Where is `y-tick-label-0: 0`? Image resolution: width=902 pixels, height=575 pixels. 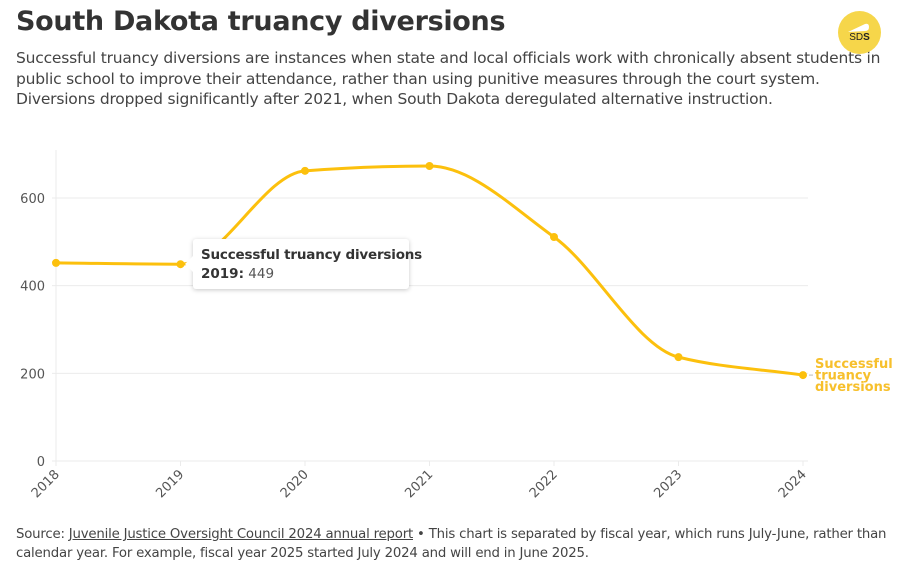
y-tick-label-0: 0 is located at coordinates (41, 462).